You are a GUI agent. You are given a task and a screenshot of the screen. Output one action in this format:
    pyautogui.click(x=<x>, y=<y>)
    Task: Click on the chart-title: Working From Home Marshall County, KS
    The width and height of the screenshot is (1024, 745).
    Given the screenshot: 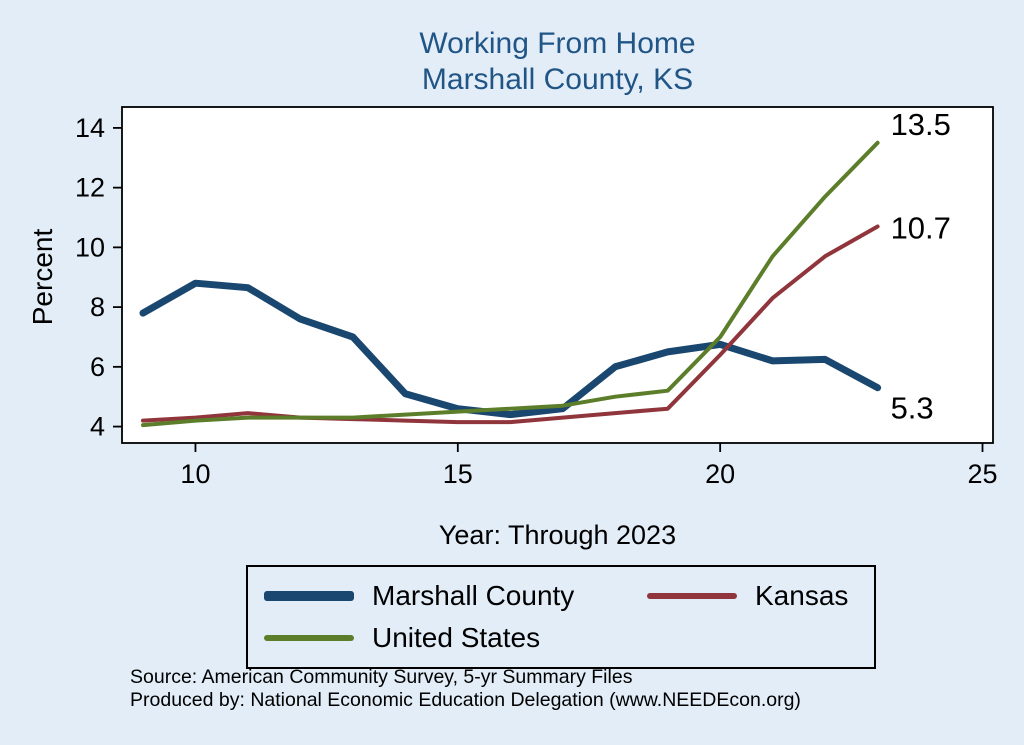 What is the action you would take?
    pyautogui.click(x=557, y=62)
    